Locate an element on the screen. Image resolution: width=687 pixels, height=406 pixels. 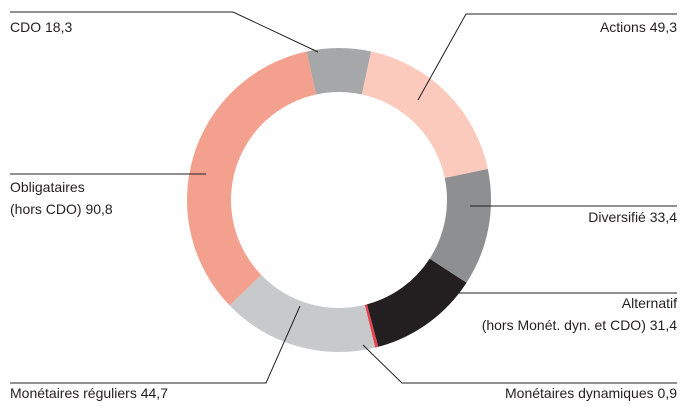
value-label: 49,3 is located at coordinates (663, 27).